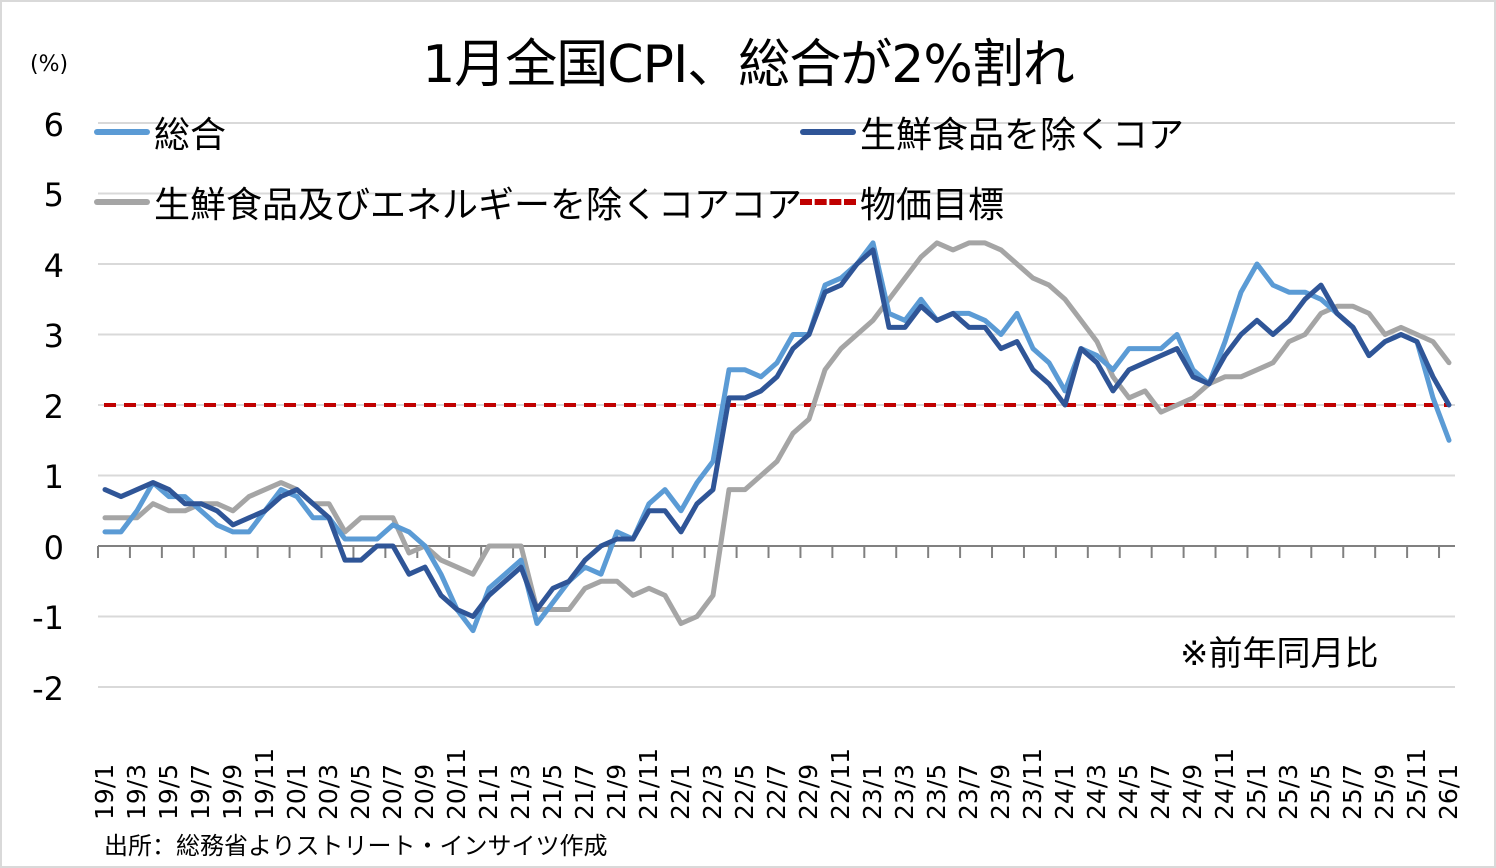 Image resolution: width=1496 pixels, height=868 pixels. What do you see at coordinates (648, 783) in the screenshot?
I see `x-tick-label: 21/11` at bounding box center [648, 783].